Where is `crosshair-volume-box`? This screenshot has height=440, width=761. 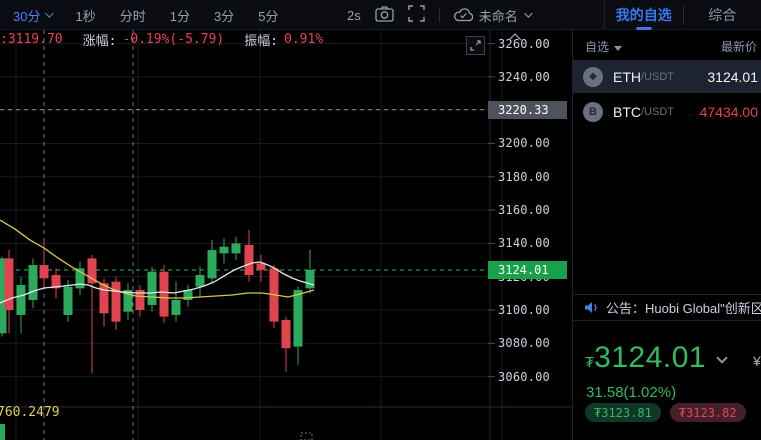
crosshair-volume-box is located at coordinates (306, 436).